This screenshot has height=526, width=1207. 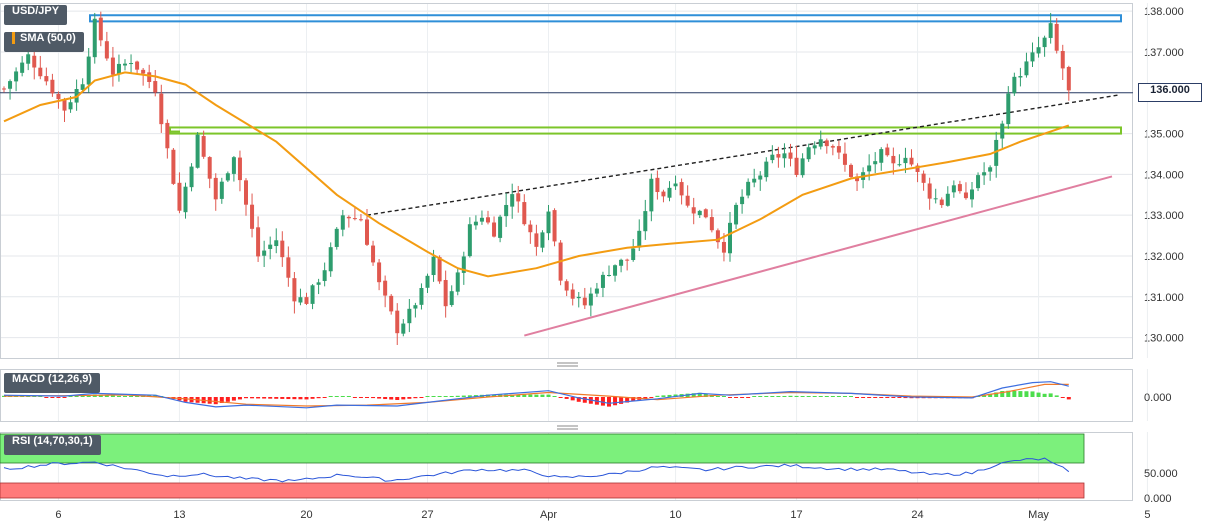 I want to click on symbol-badge: USD/JPY, so click(x=36, y=15).